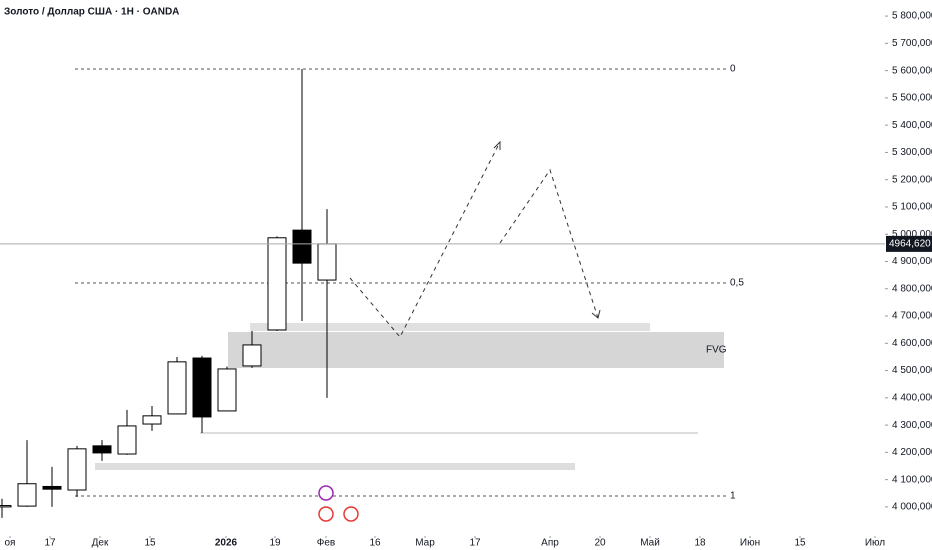  Describe the element at coordinates (550, 543) in the screenshot. I see `x-tick-label: Апр` at that location.